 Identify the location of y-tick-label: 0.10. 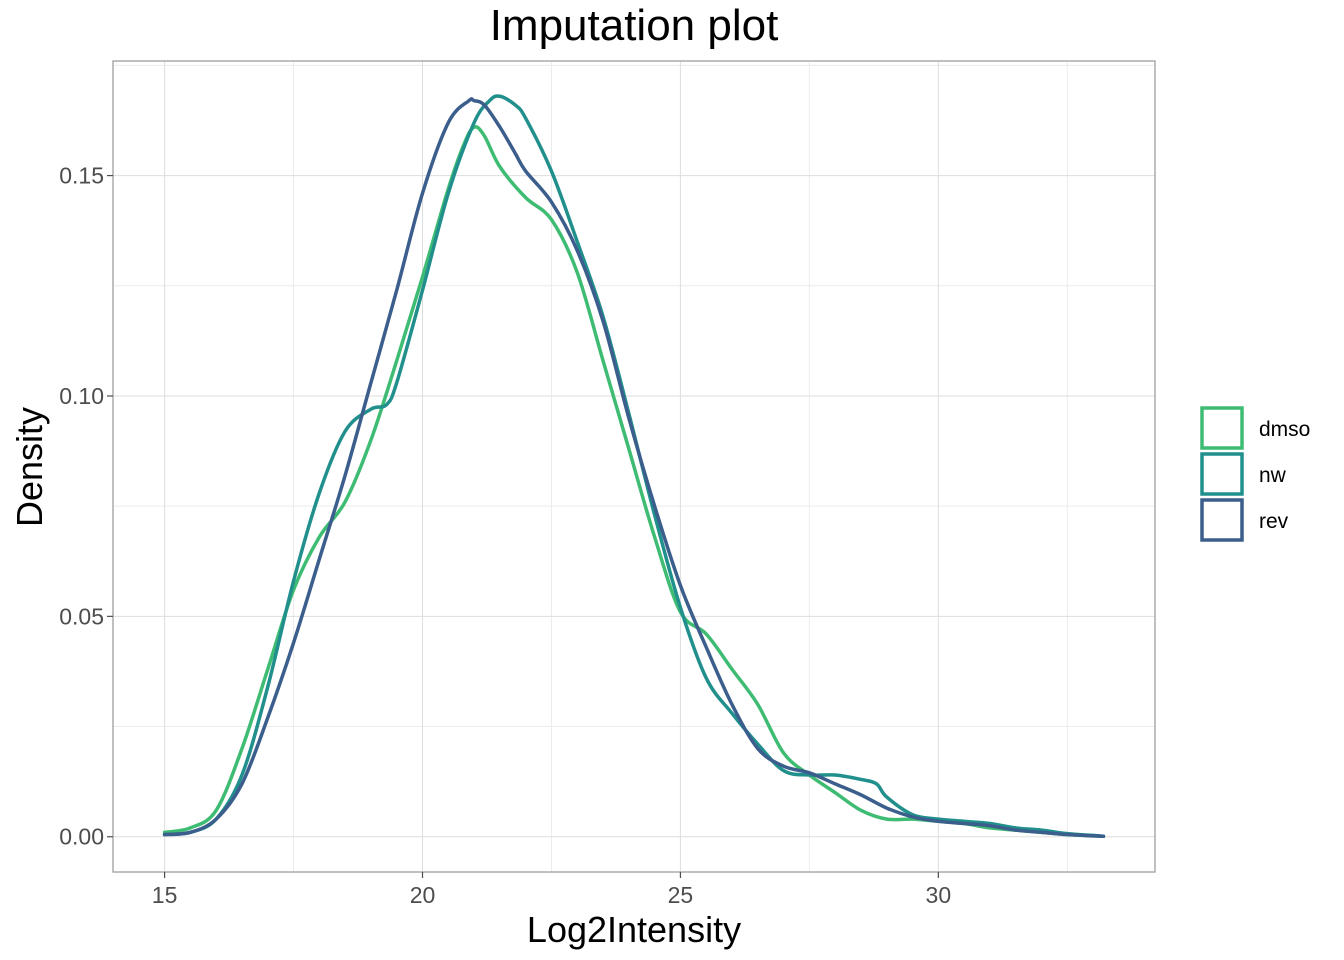
(81, 396).